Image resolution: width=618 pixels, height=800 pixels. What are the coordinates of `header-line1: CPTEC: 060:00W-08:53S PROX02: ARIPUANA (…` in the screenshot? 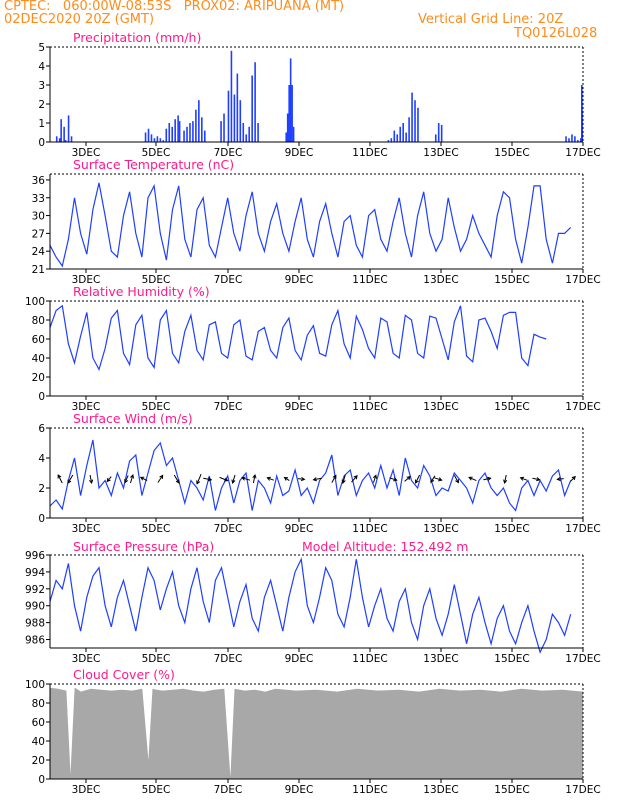 It's located at (174, 7).